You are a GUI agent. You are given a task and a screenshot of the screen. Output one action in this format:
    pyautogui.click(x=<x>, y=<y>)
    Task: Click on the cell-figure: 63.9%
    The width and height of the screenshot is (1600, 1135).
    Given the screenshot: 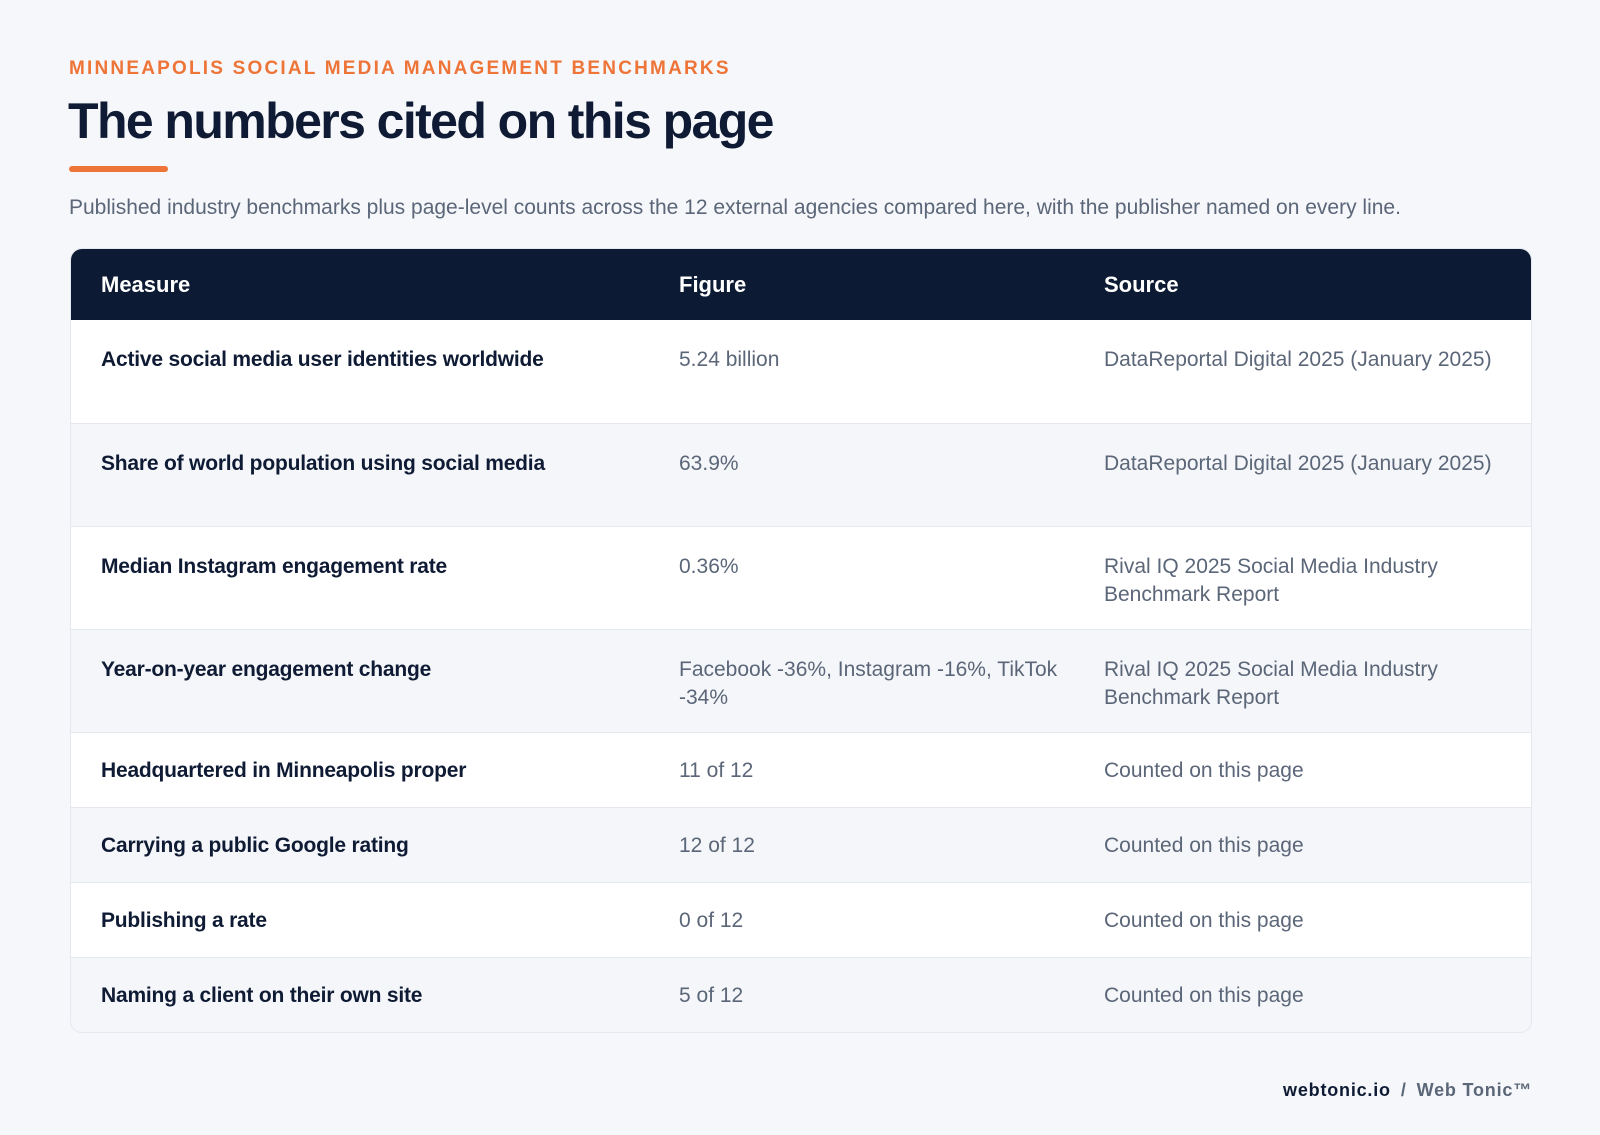 What is the action you would take?
    pyautogui.click(x=709, y=463)
    